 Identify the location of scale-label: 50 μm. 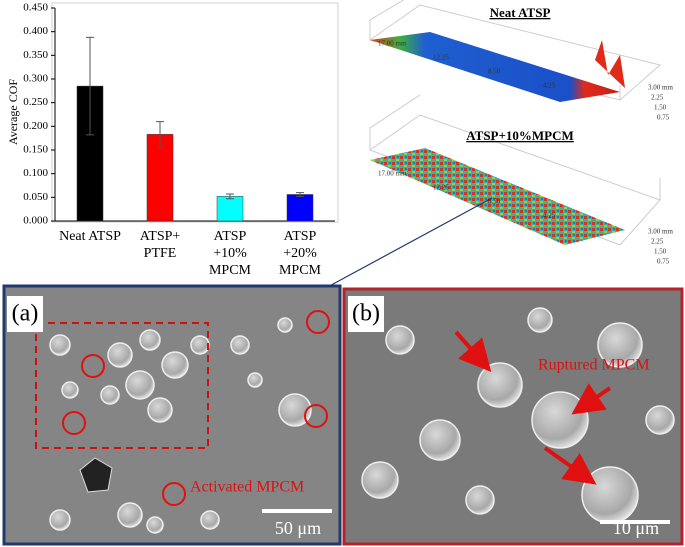
(298, 528).